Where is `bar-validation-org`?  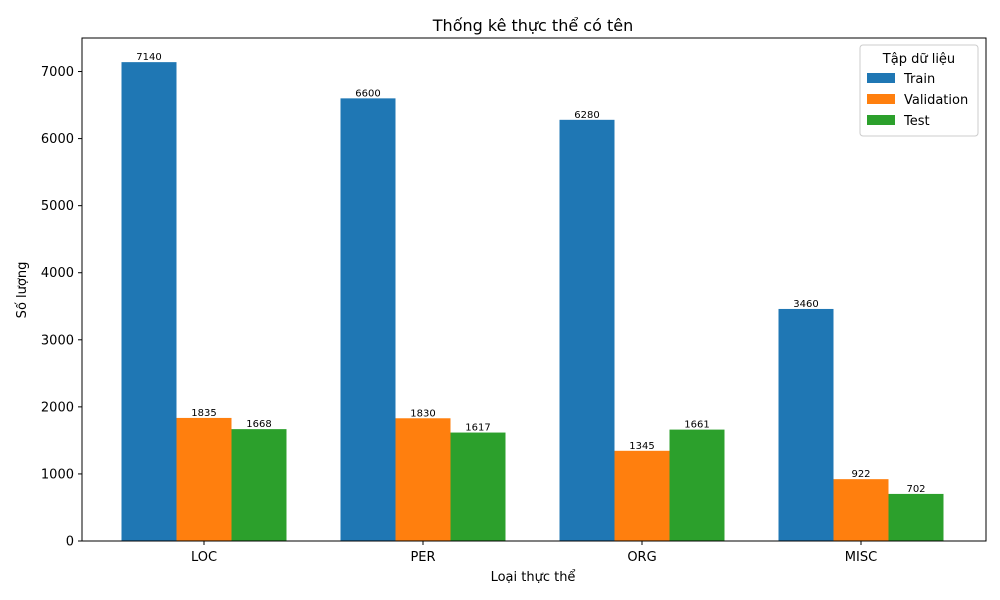
bar-validation-org is located at coordinates (642, 495).